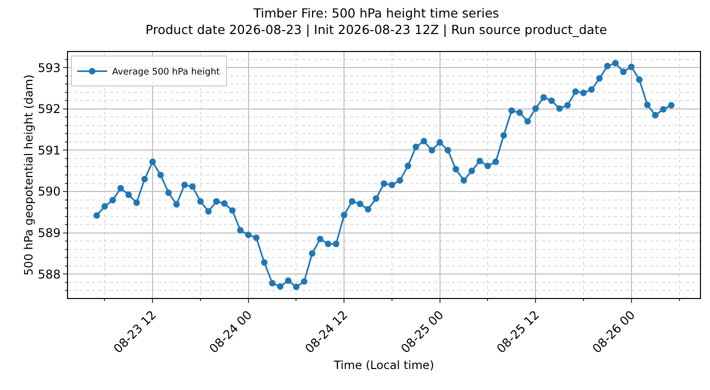 Image resolution: width=710 pixels, height=390 pixels. Describe the element at coordinates (49, 191) in the screenshot. I see `y-tick-label: 590` at that location.